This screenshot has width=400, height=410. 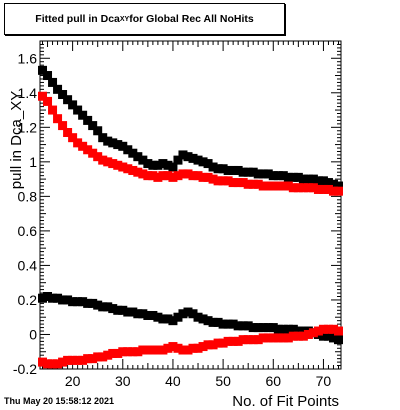 What do you see at coordinates (173, 381) in the screenshot?
I see `x-tick-label: 40` at bounding box center [173, 381].